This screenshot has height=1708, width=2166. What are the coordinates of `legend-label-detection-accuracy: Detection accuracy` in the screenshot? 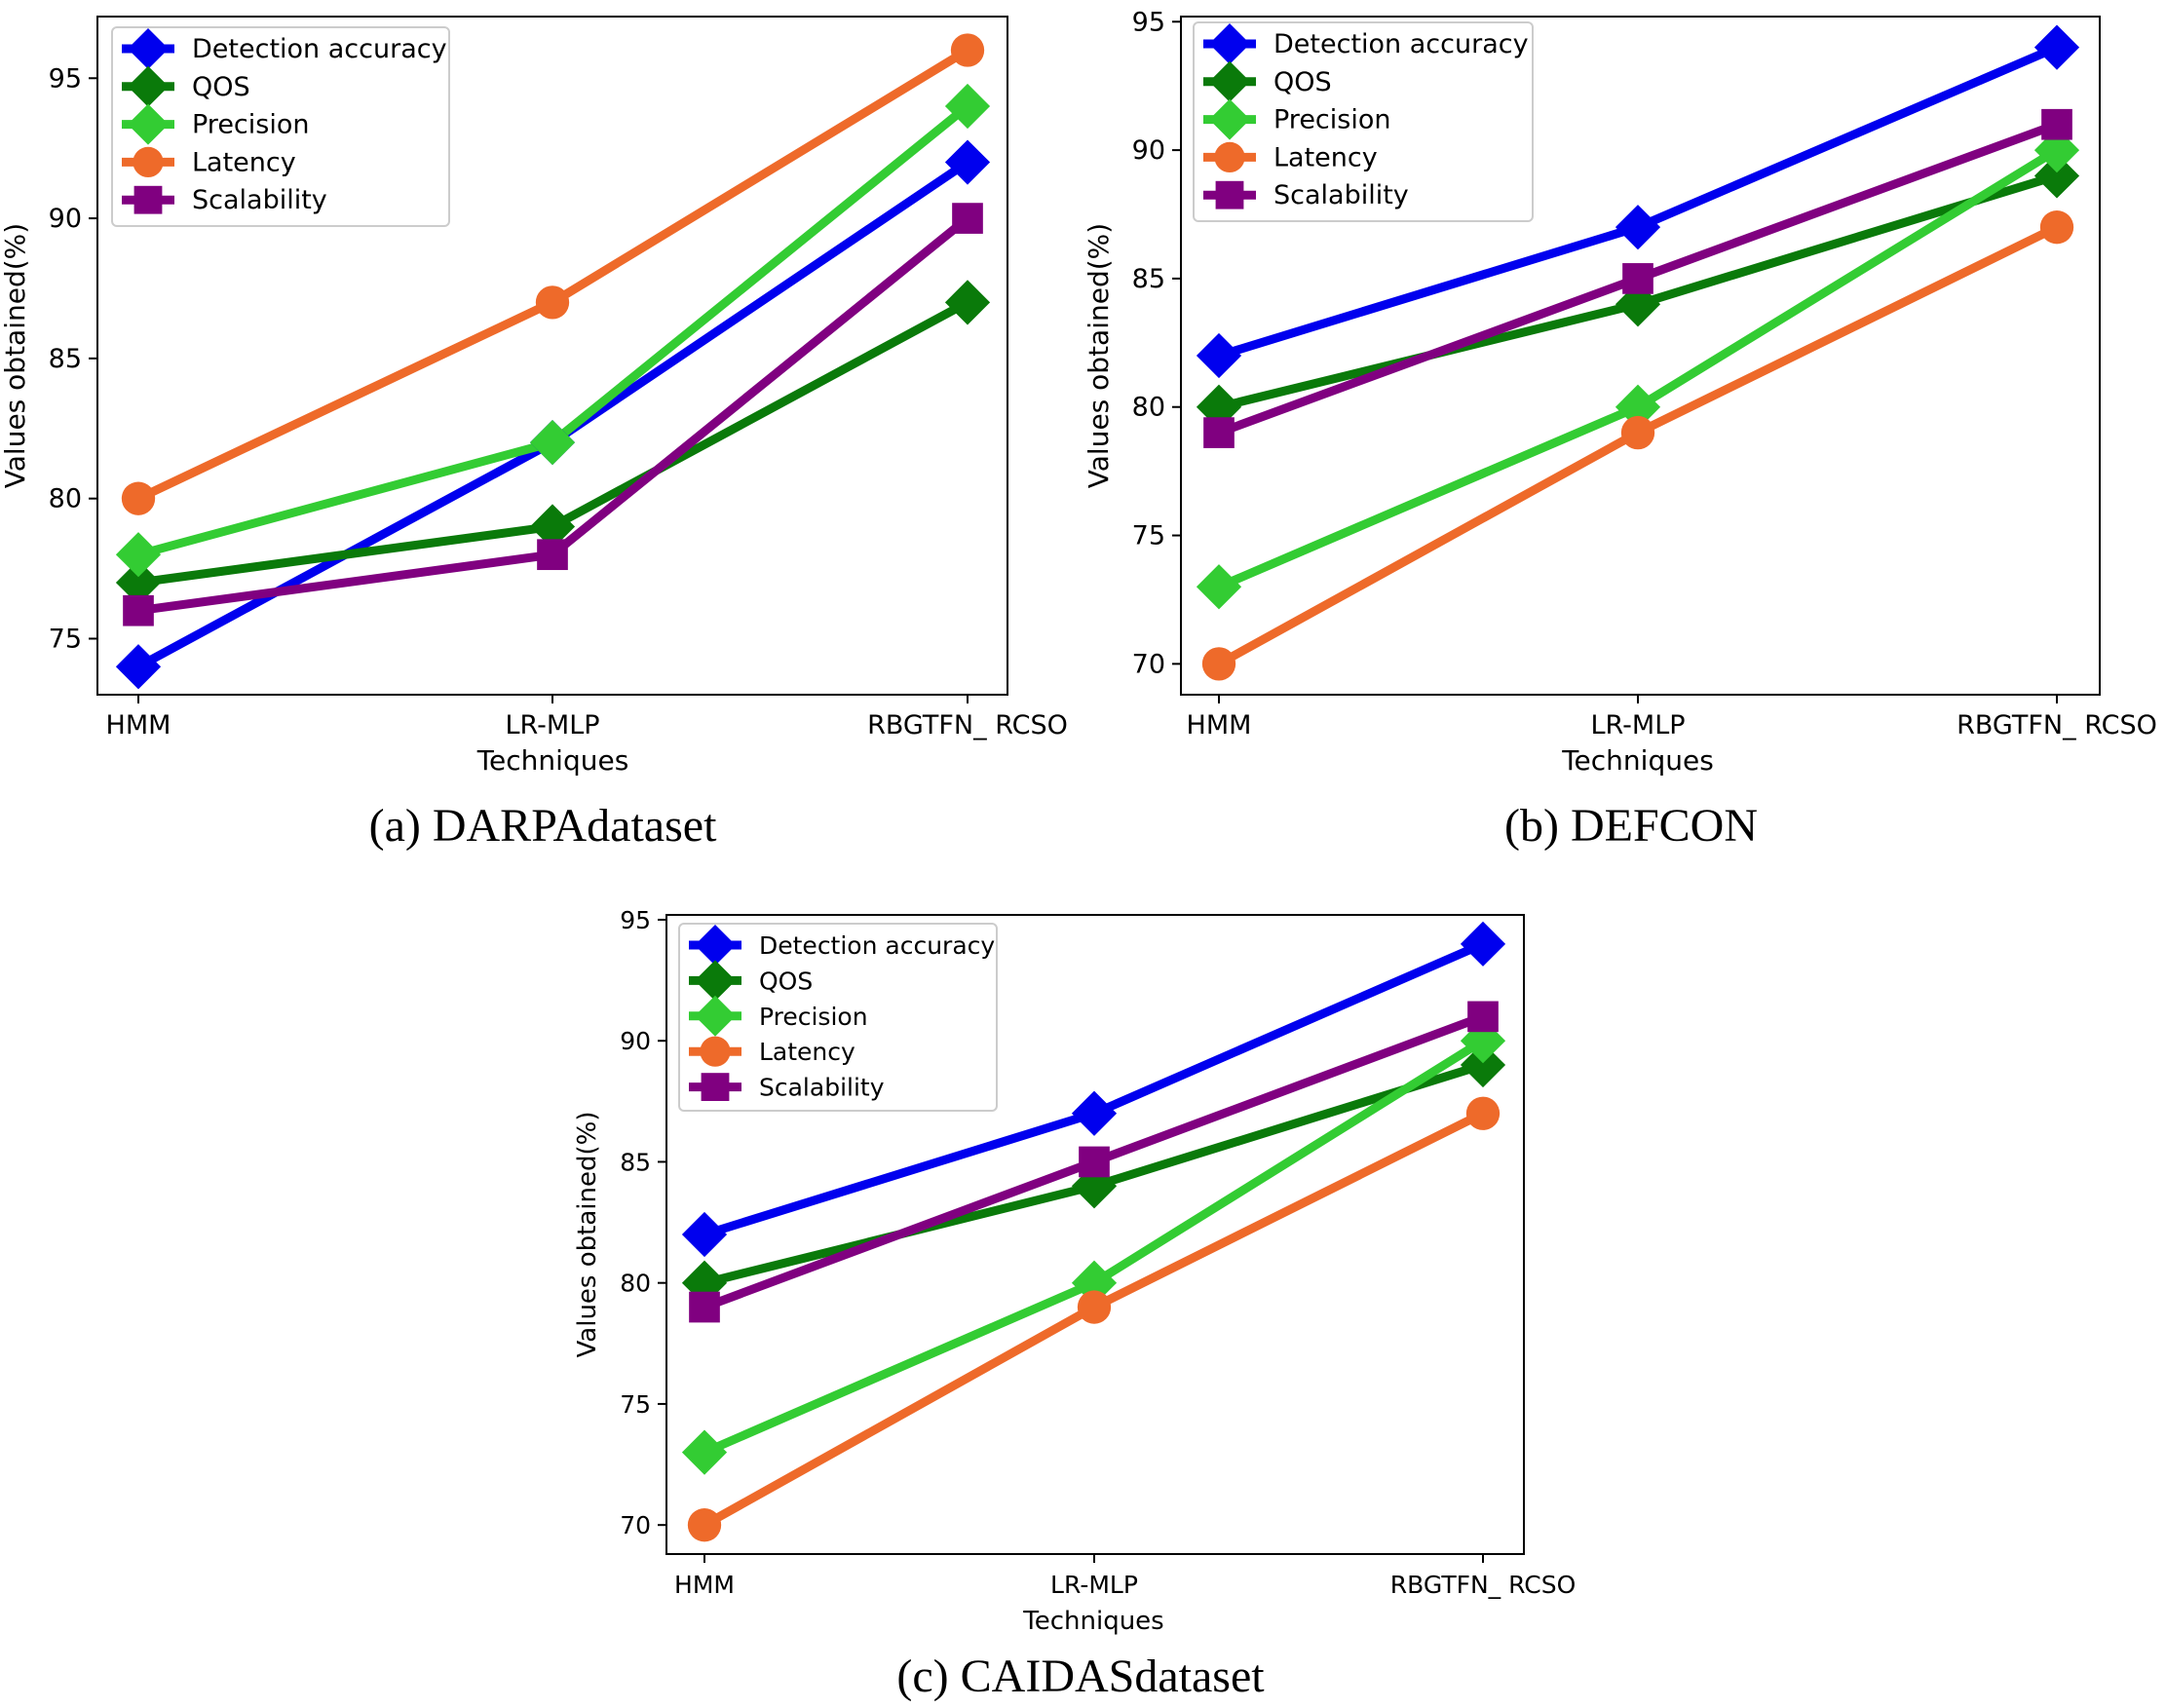 It's located at (1401, 44).